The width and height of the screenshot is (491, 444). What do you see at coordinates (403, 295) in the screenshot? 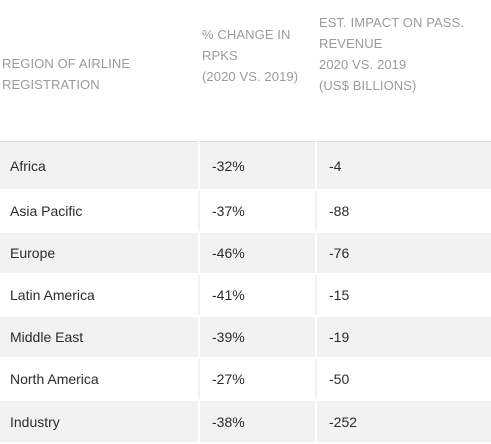
I see `cell-revenue-impact: -15` at bounding box center [403, 295].